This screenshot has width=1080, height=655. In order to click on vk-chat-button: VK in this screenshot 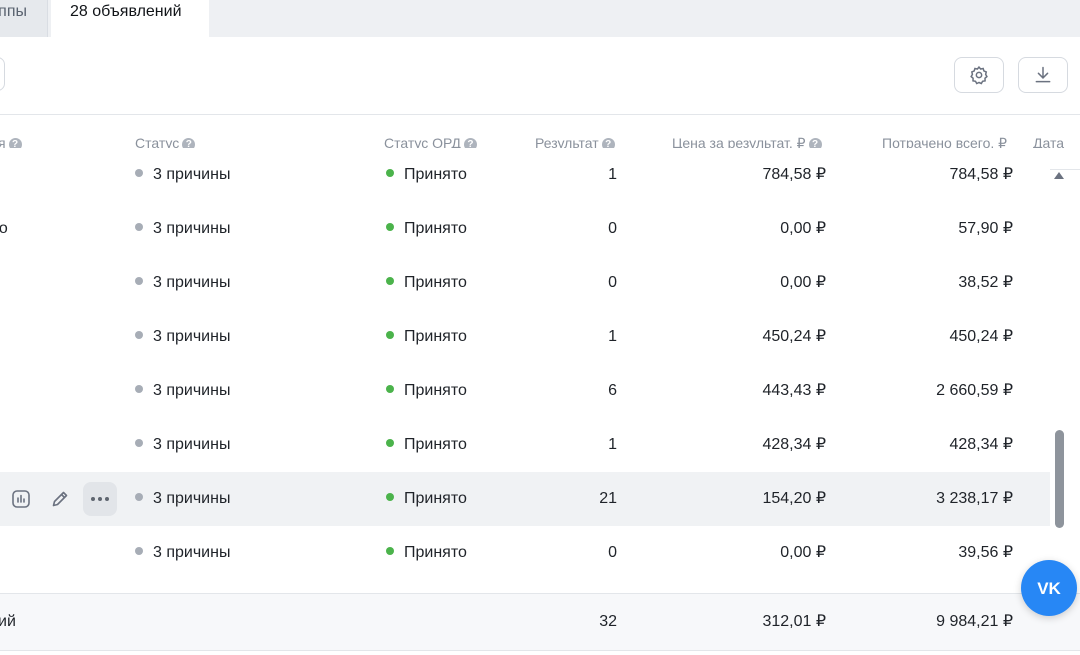, I will do `click(1049, 588)`.